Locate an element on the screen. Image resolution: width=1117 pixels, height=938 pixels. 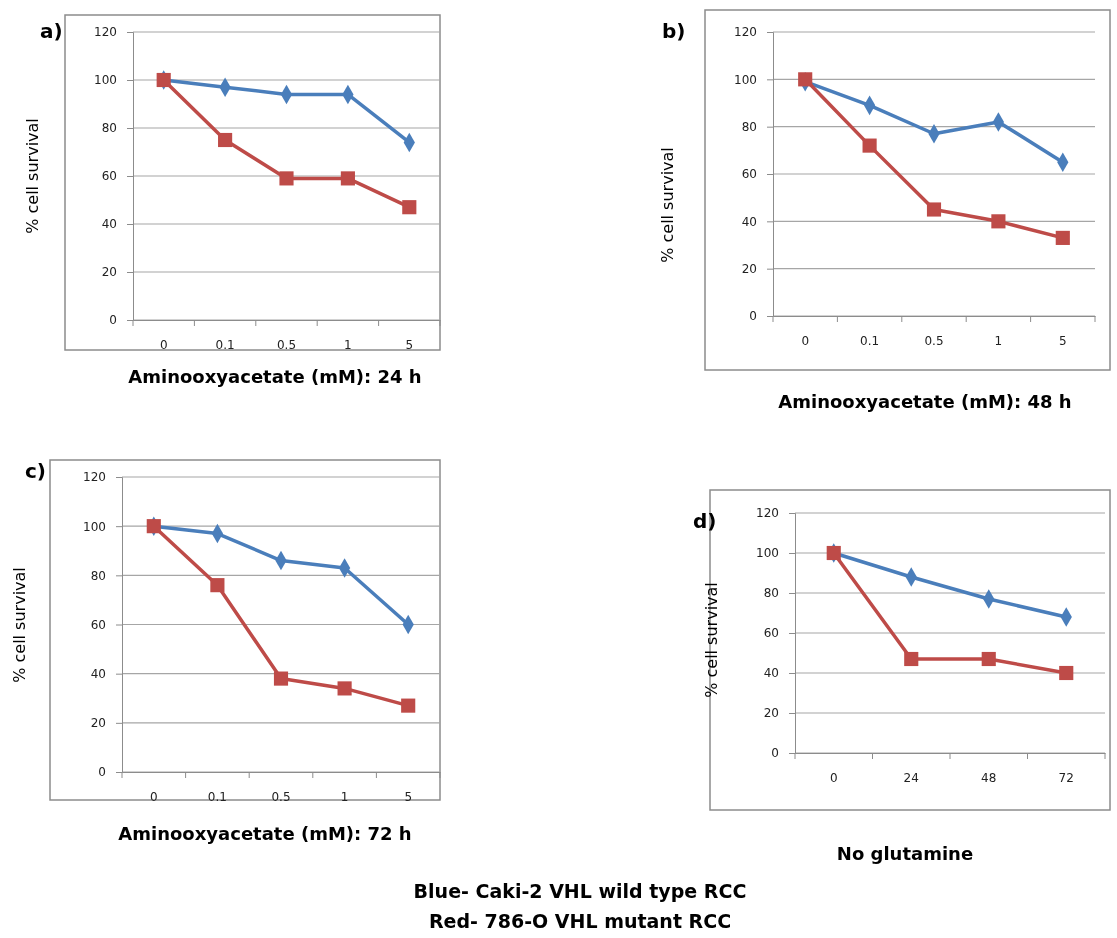
text: Red- 786-O VHL mutant RCC is located at coordinates (580, 921).